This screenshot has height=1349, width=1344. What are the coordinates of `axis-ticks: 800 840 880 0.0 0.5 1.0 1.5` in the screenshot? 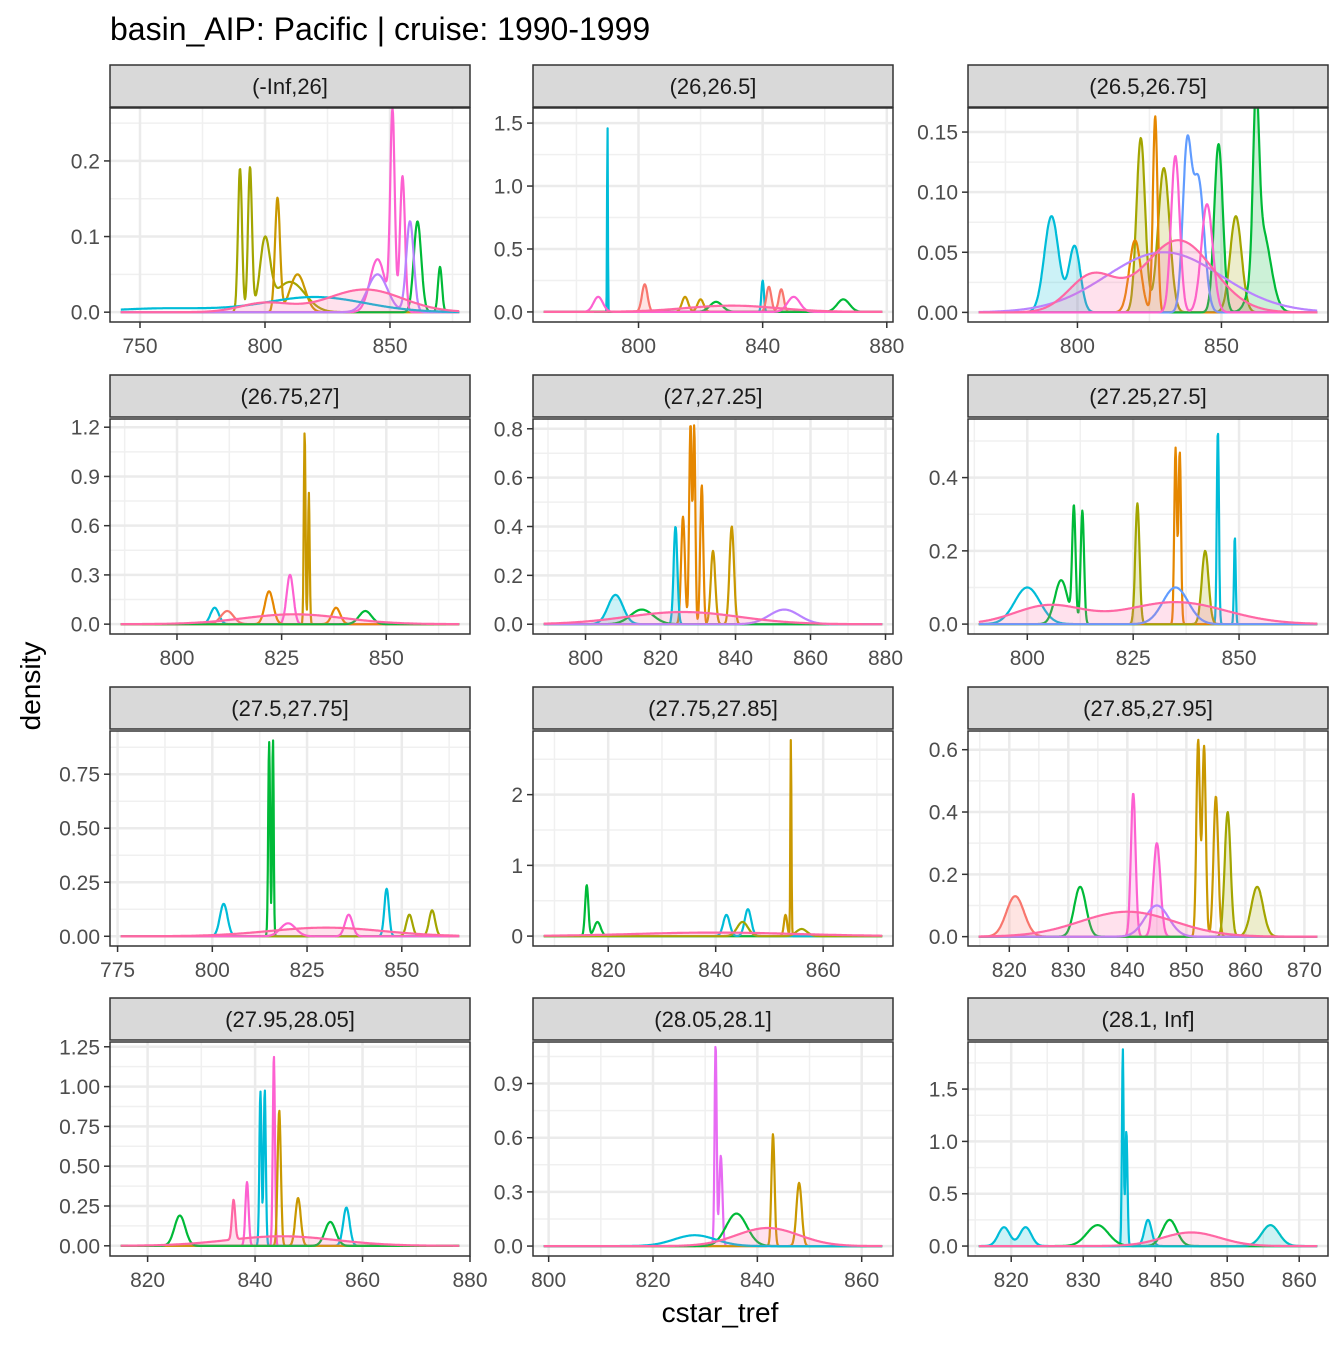 It's located at (699, 235).